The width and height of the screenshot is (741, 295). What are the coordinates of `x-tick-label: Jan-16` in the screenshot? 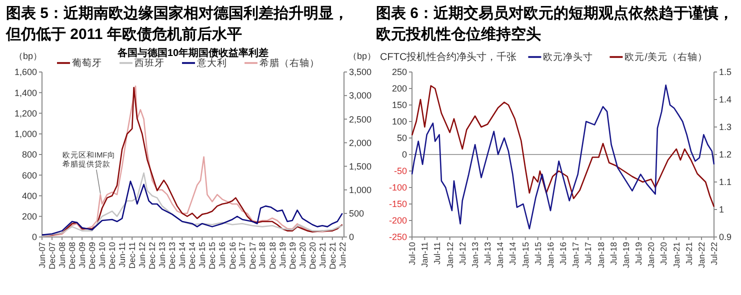 It's located at (550, 255).